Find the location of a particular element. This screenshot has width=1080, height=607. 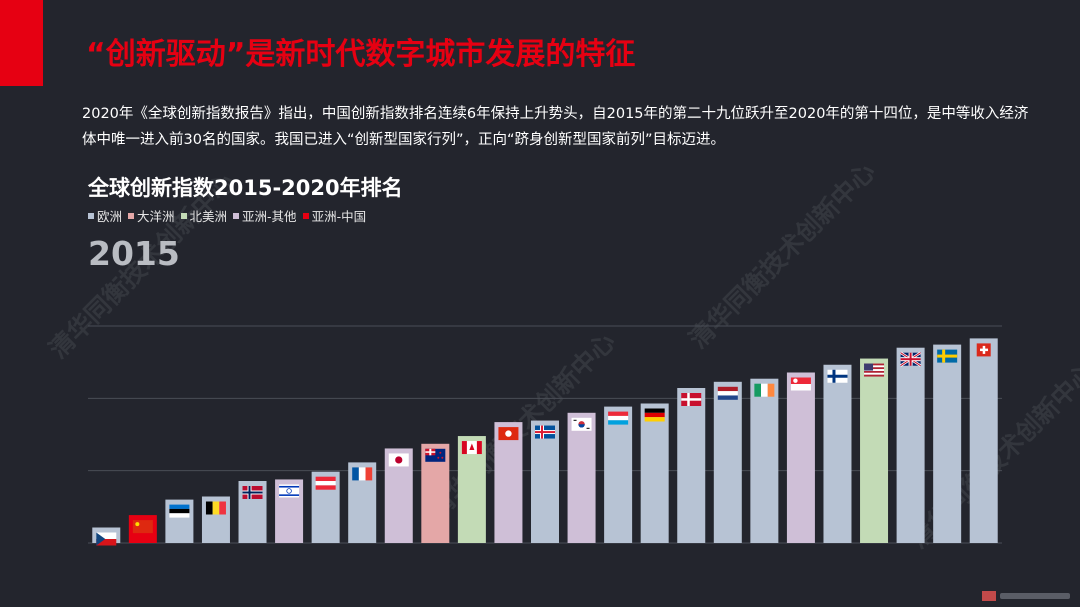

source-logo-icon is located at coordinates (989, 596).